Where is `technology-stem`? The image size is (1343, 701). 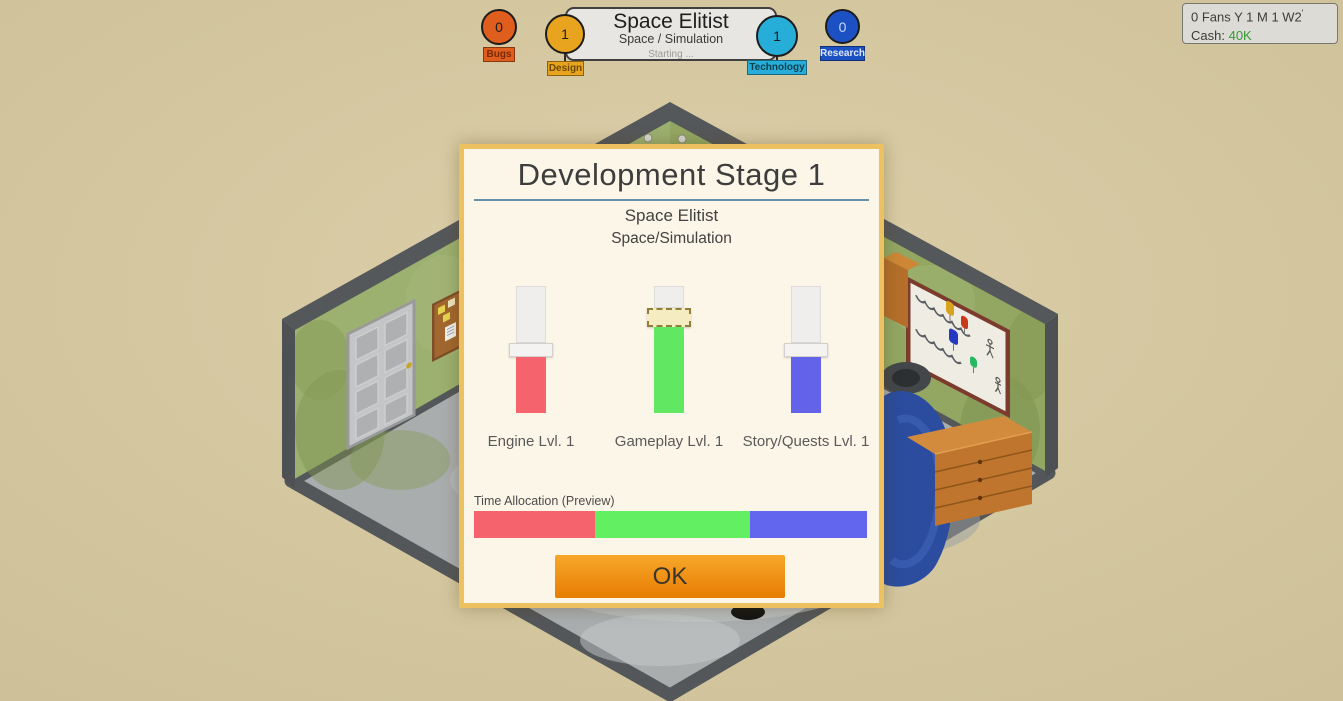
technology-stem is located at coordinates (777, 58).